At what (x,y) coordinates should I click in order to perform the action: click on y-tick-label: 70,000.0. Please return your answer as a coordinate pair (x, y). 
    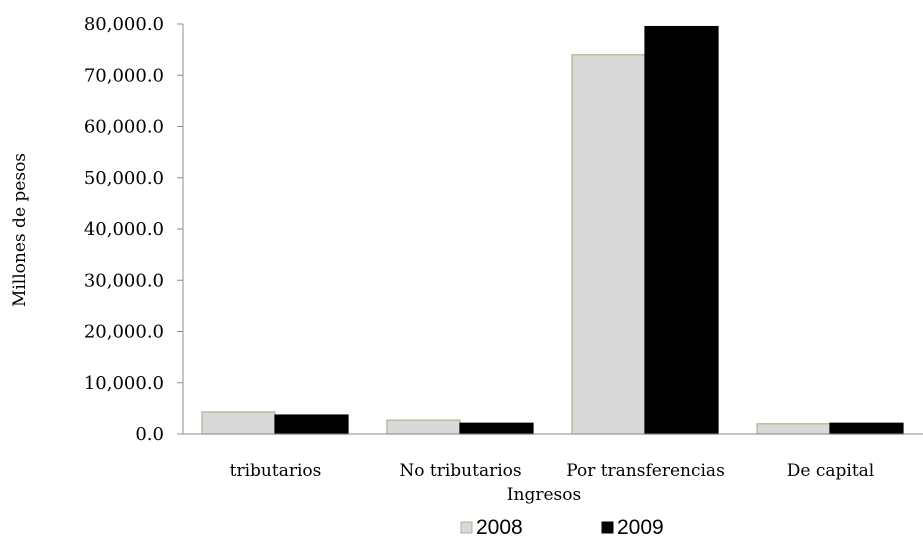
    Looking at the image, I should click on (124, 75).